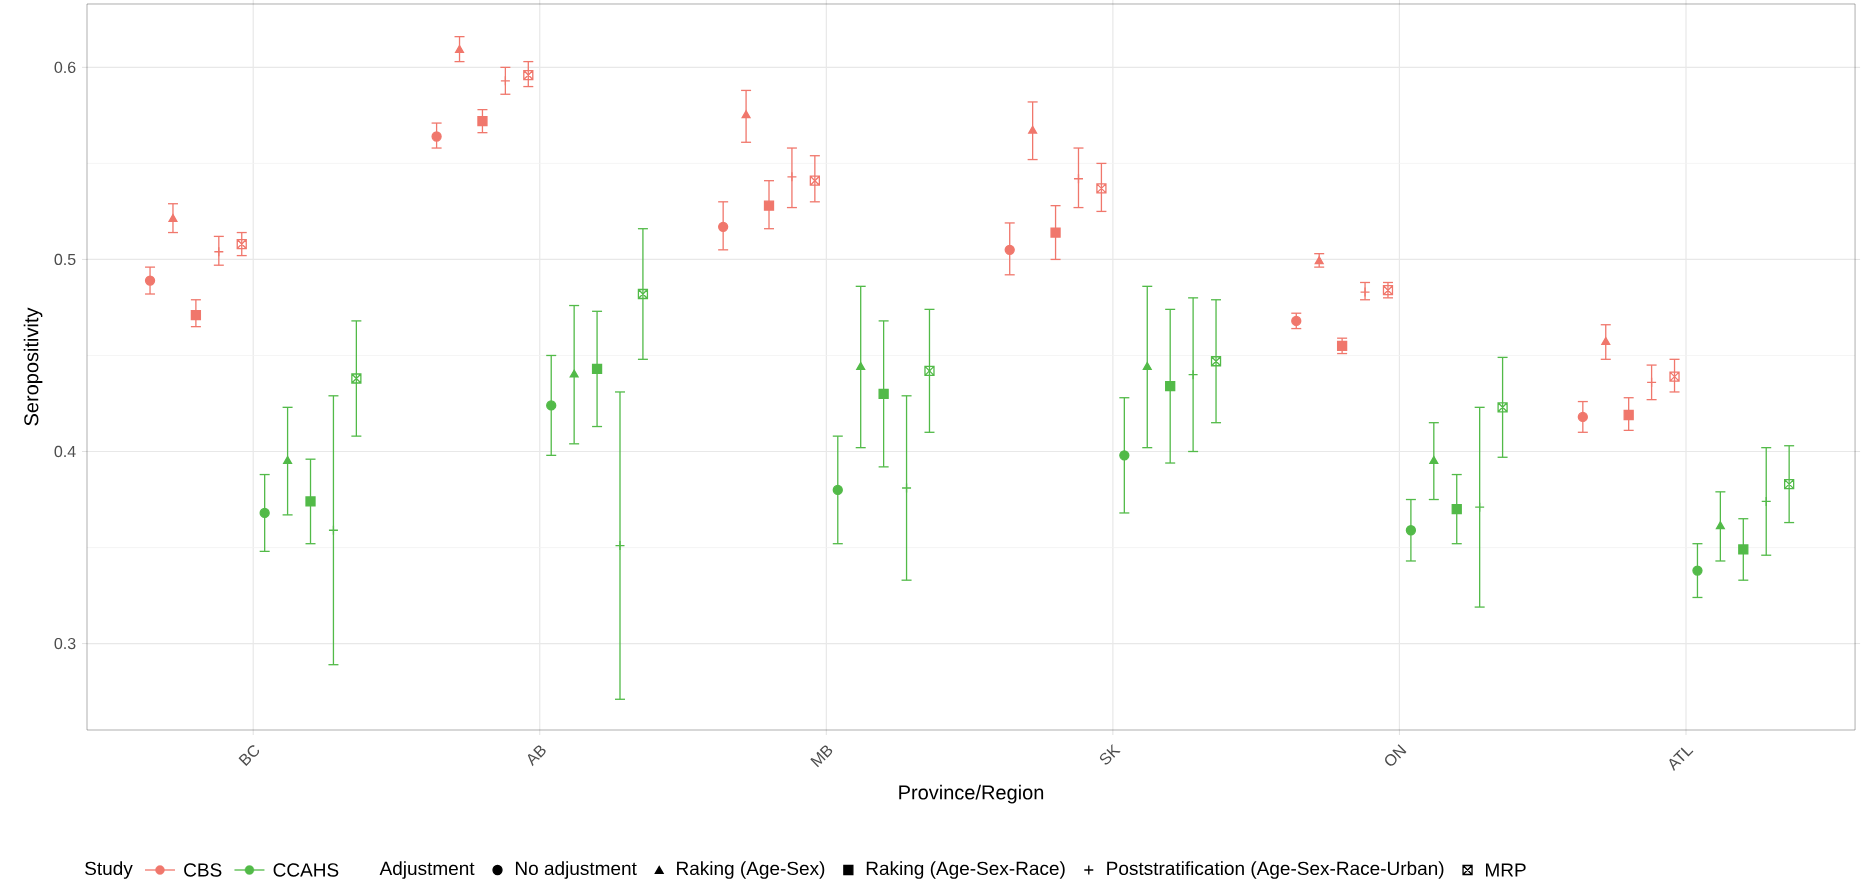 The height and width of the screenshot is (884, 1861). I want to click on x-tick-label: AB, so click(536, 756).